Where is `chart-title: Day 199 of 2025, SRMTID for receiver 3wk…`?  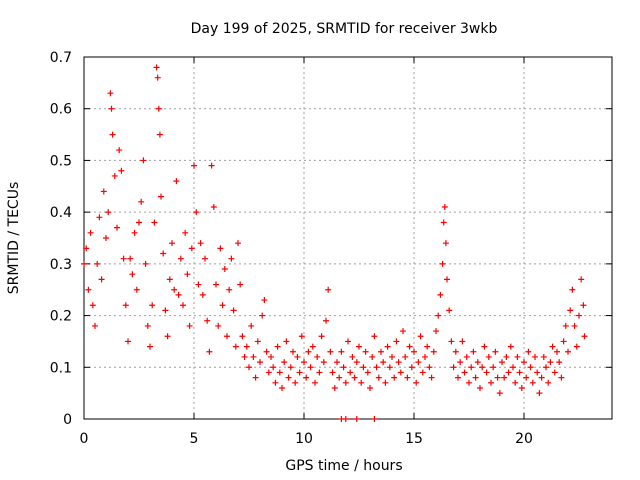
chart-title: Day 199 of 2025, SRMTID for receiver 3wk… is located at coordinates (344, 29).